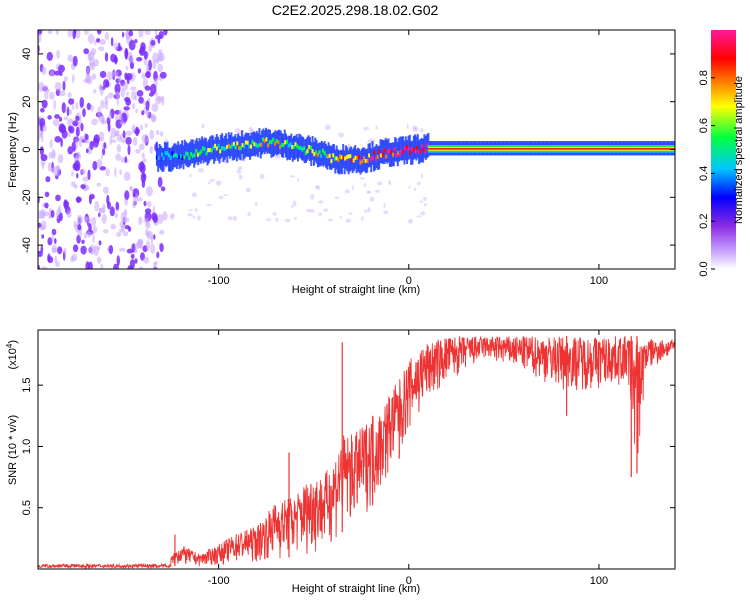  What do you see at coordinates (13, 450) in the screenshot?
I see `snr-y-axis-label: SNR (10 * v/v)` at bounding box center [13, 450].